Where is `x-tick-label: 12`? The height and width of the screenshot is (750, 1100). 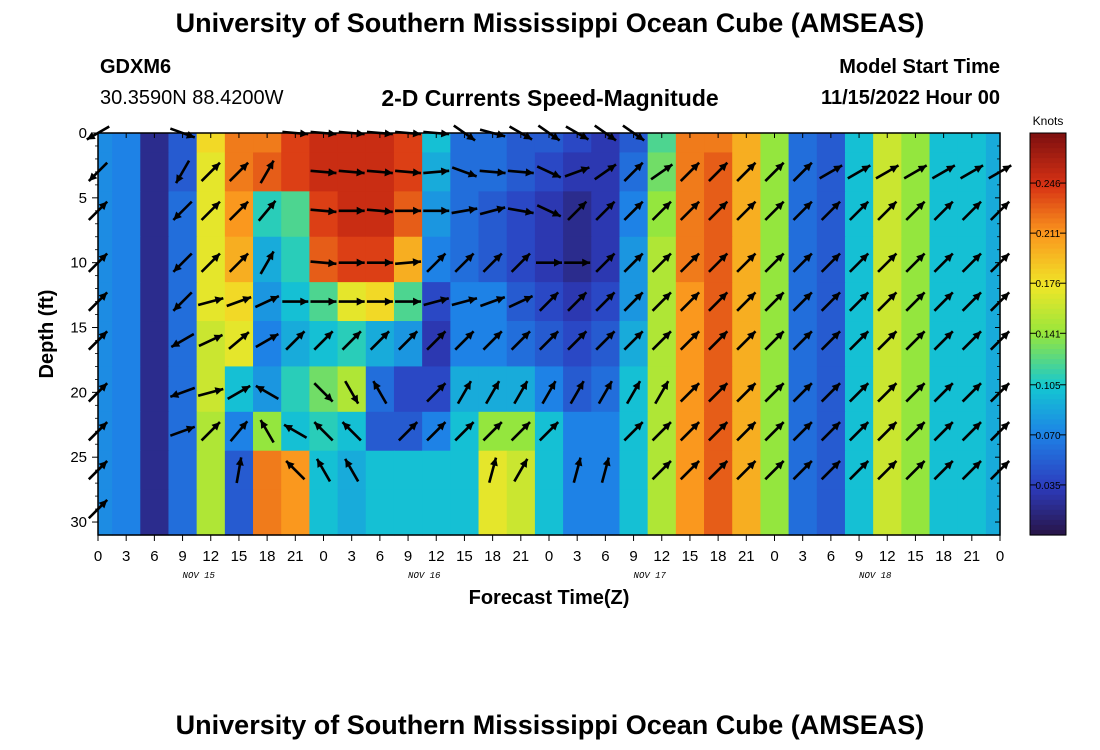 x-tick-label: 12 is located at coordinates (661, 556).